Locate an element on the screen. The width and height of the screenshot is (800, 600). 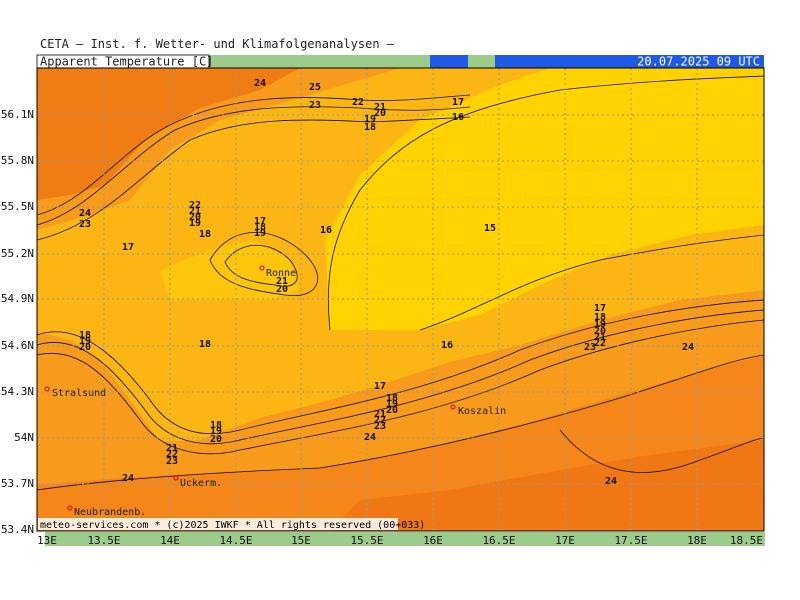
lat-label: 53.4N is located at coordinates (17, 529).